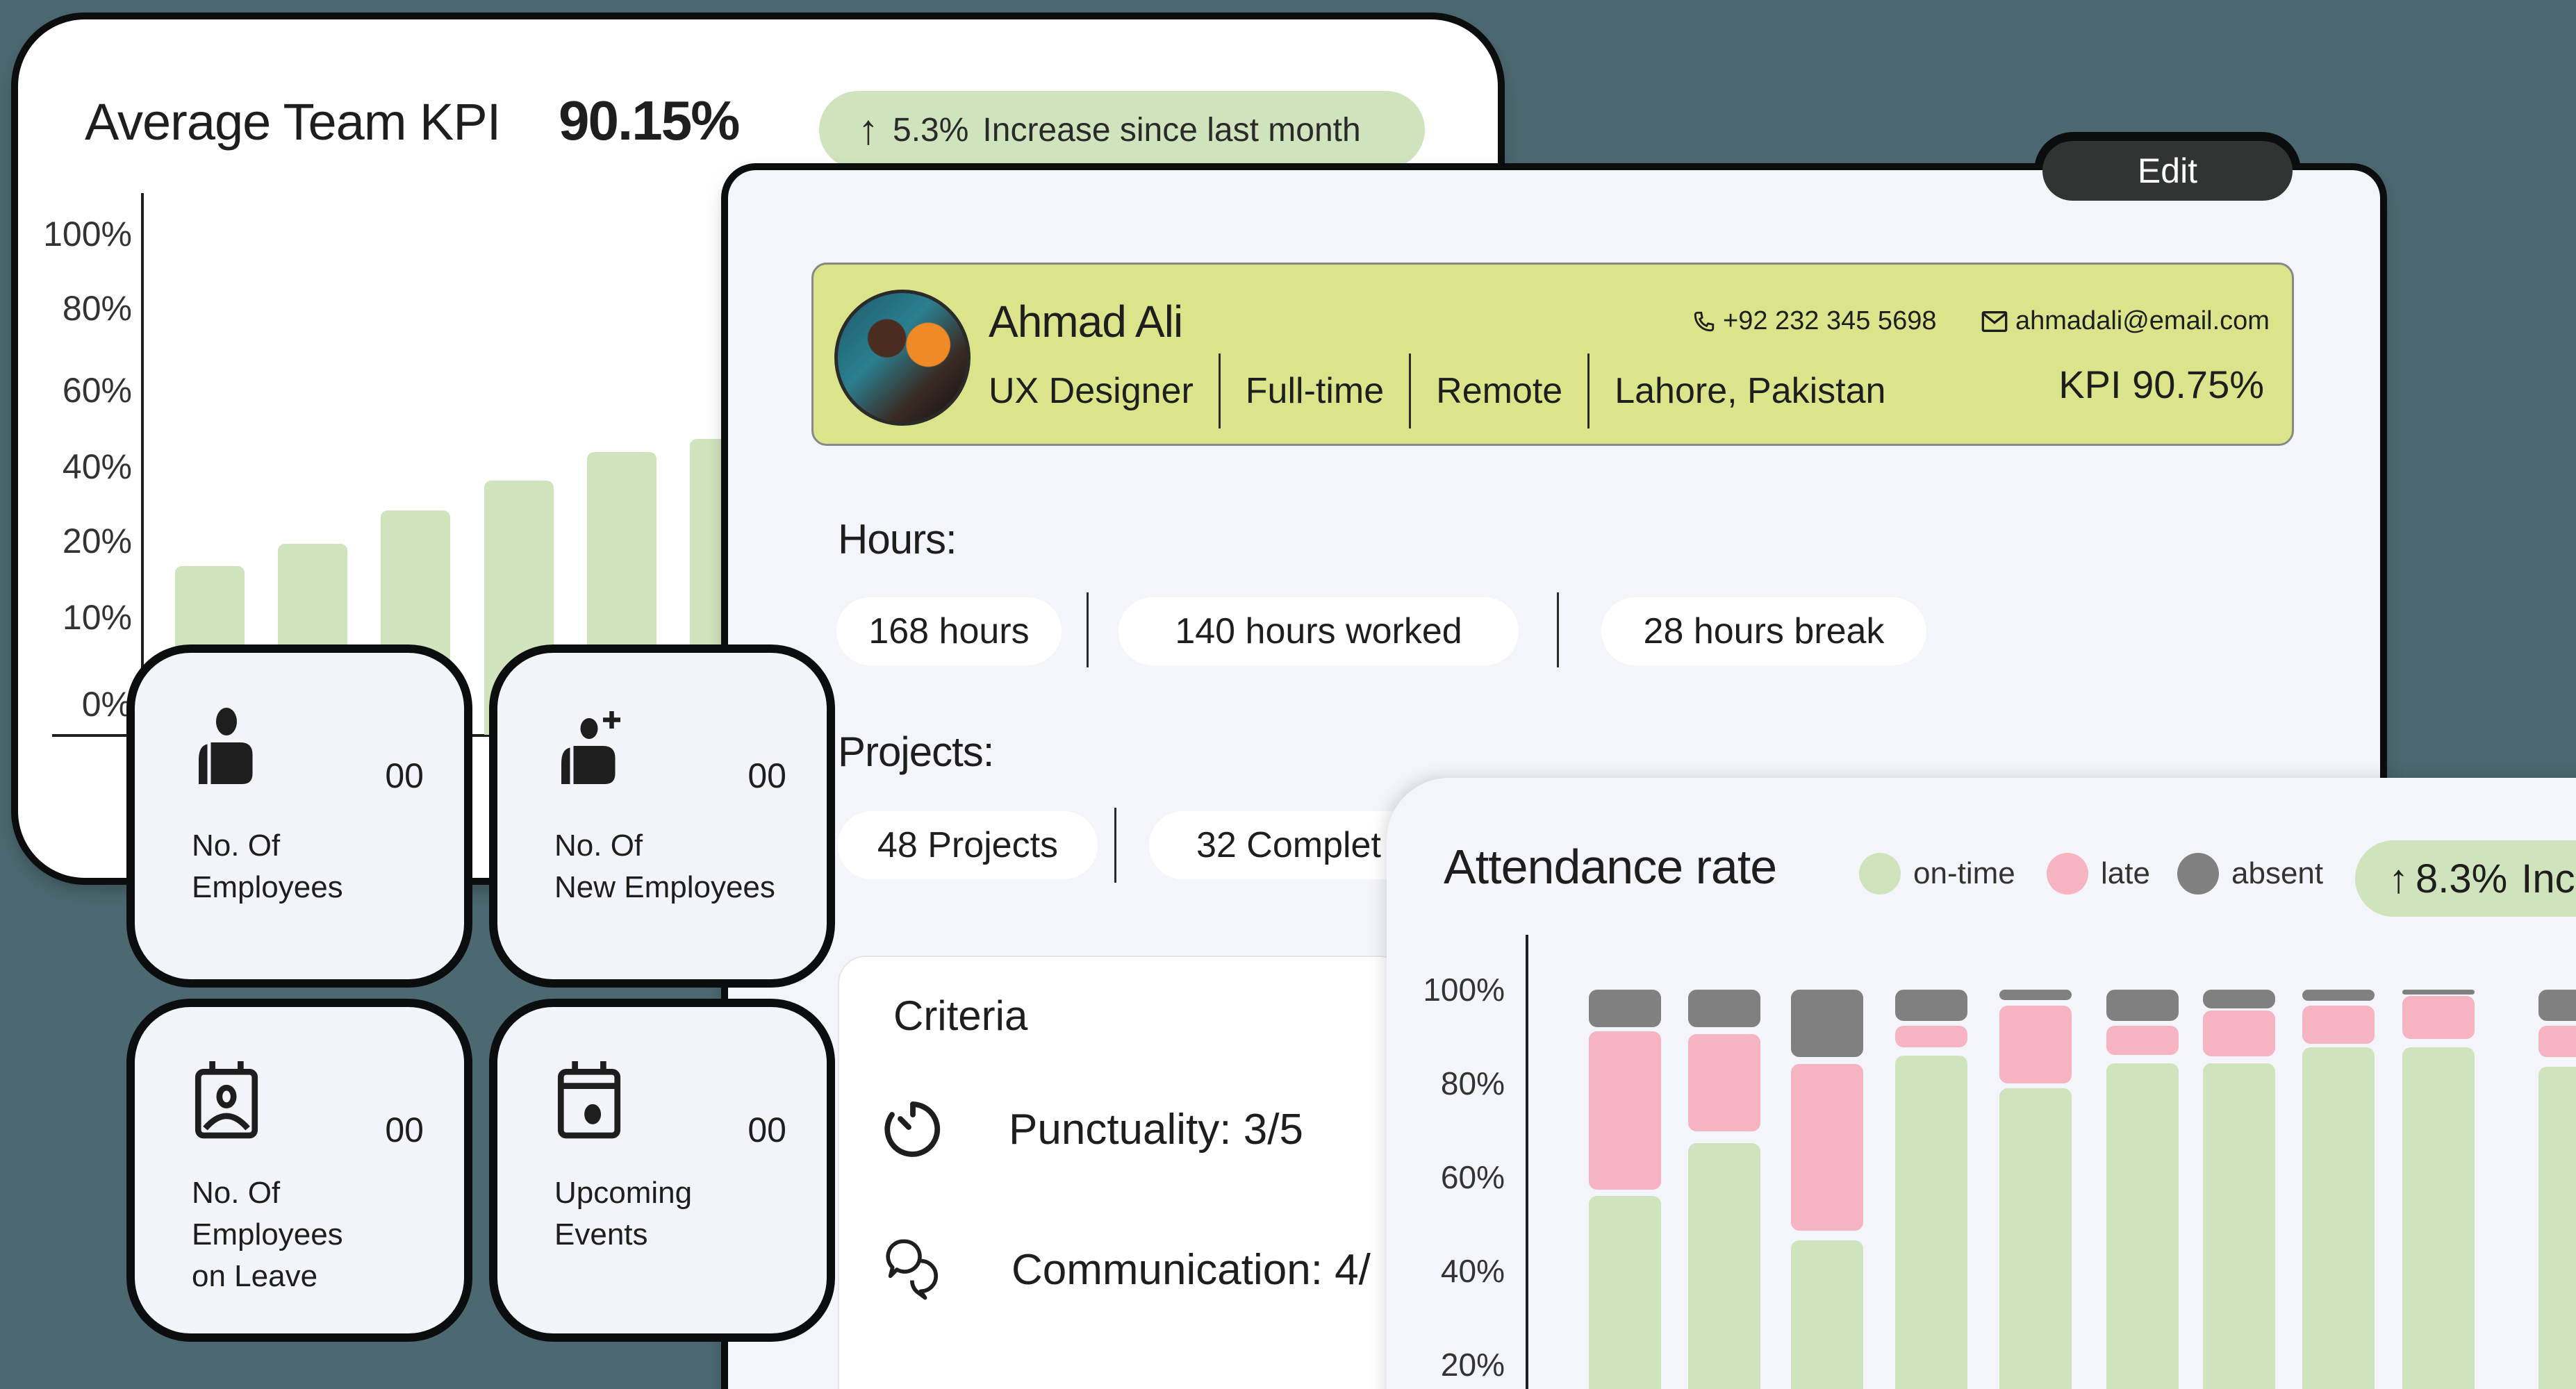  What do you see at coordinates (2098, 874) in the screenshot?
I see `legend-late: late` at bounding box center [2098, 874].